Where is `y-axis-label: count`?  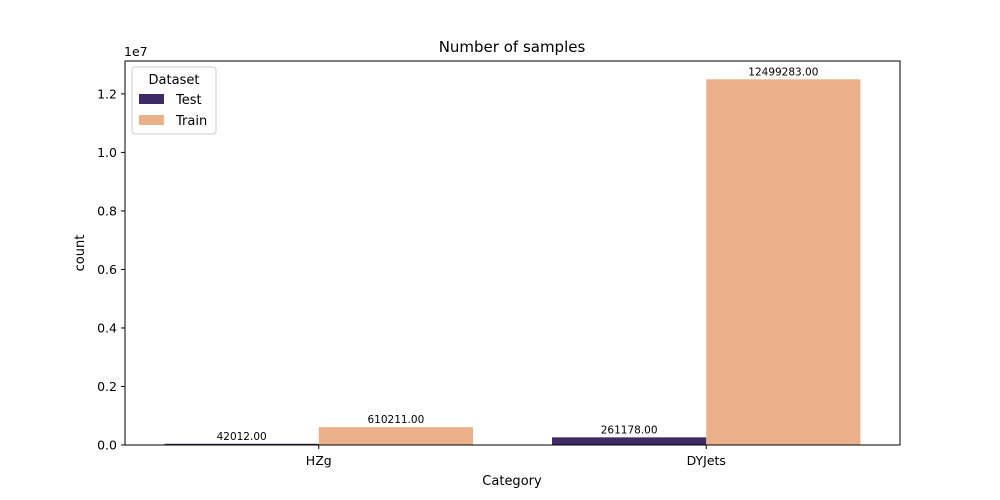
y-axis-label: count is located at coordinates (80, 253).